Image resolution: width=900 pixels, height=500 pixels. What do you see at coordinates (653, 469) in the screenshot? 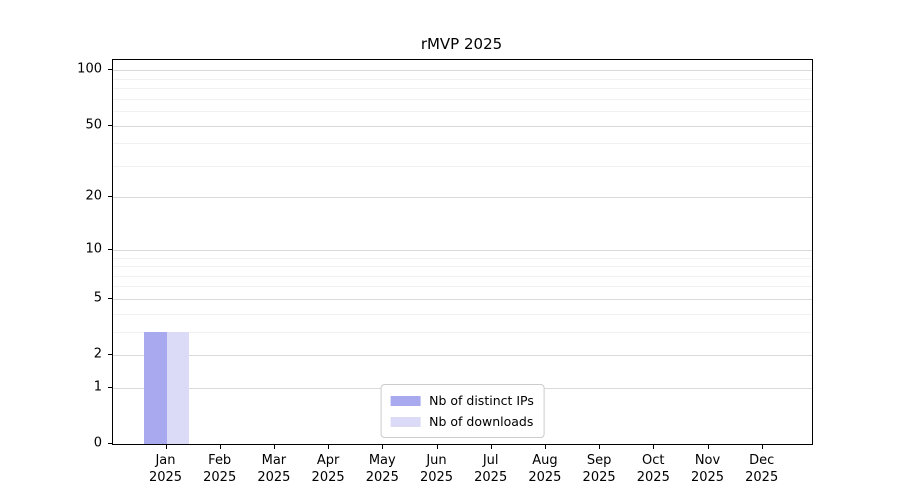
I see `x-tick-label: Oct 2025` at bounding box center [653, 469].